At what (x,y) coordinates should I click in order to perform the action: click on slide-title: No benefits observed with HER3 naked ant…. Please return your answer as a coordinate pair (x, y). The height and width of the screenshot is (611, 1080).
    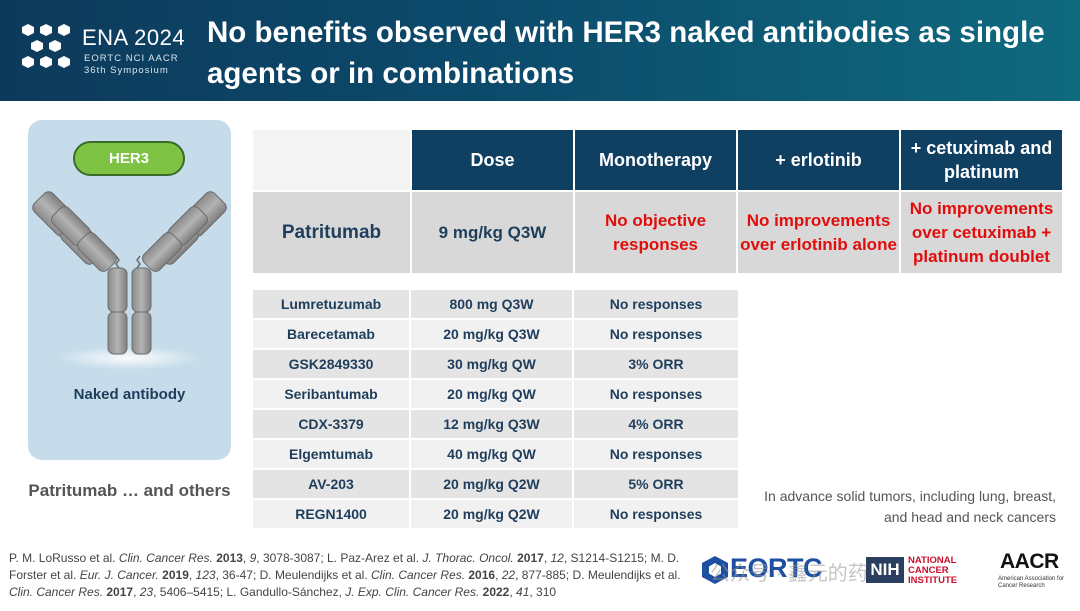
    Looking at the image, I should click on (626, 53).